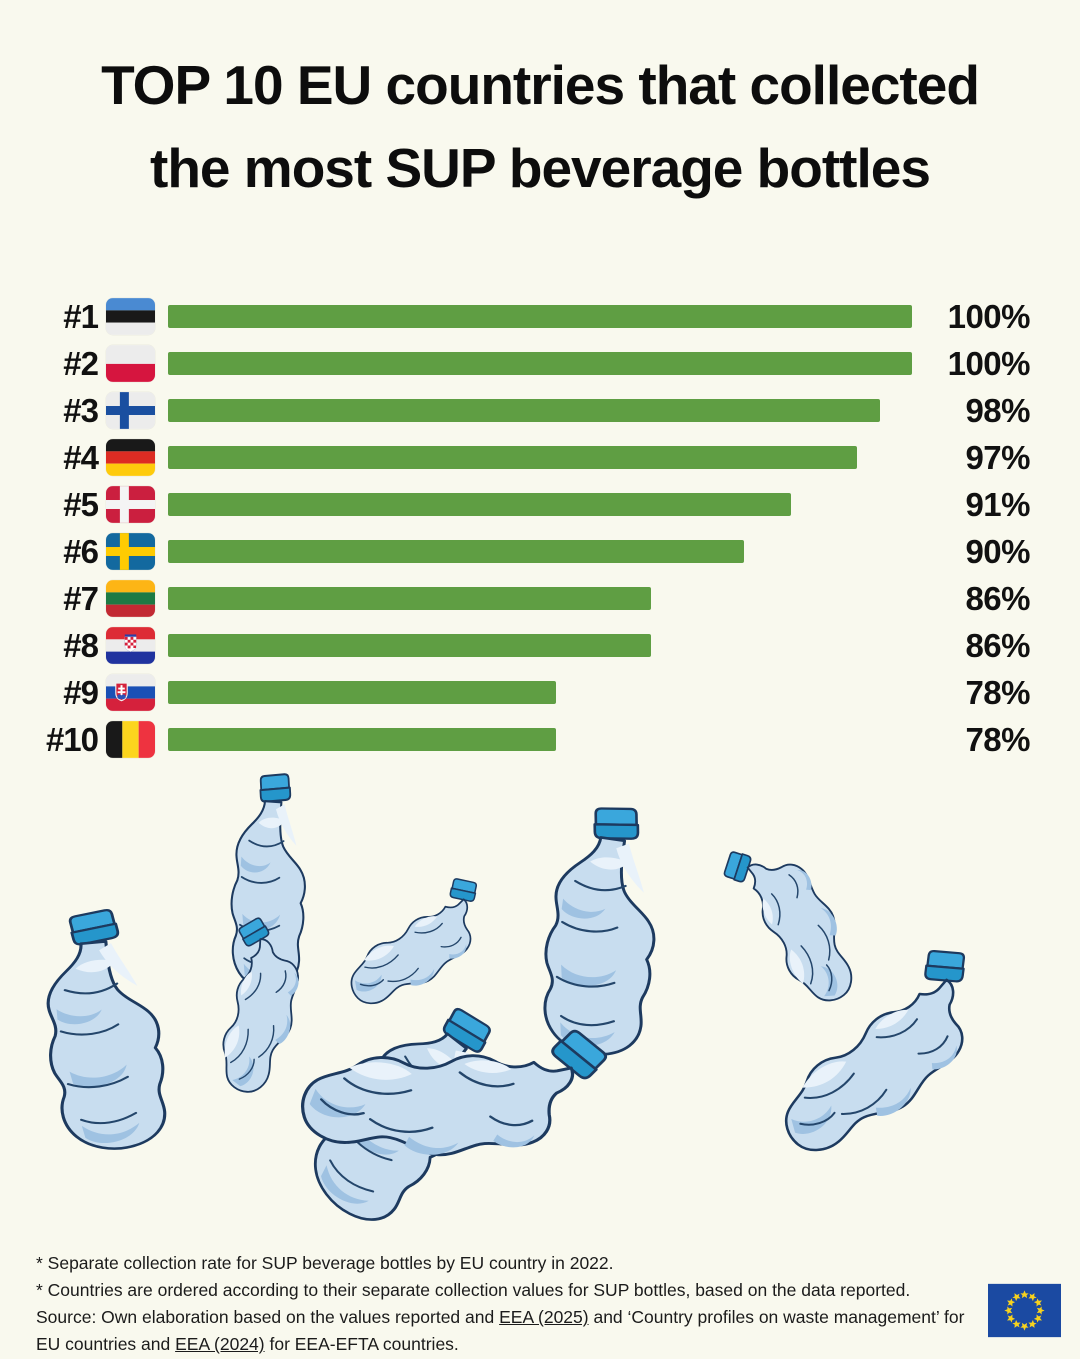 The height and width of the screenshot is (1359, 1080). Describe the element at coordinates (130, 410) in the screenshot. I see `finland-flag-icon` at that location.